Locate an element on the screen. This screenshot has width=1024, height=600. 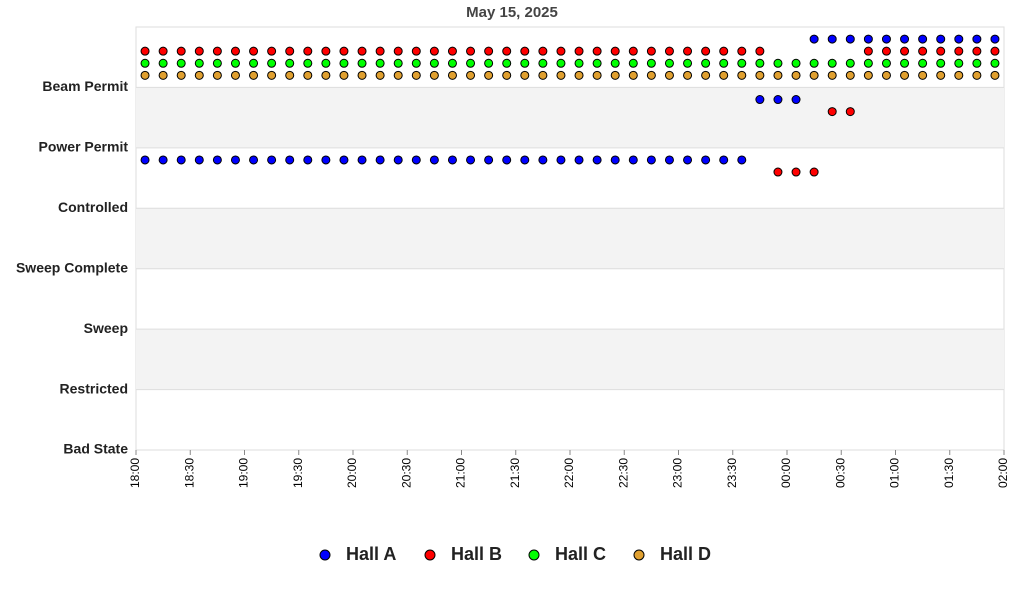
chart-title: May 15, 2025 is located at coordinates (512, 12).